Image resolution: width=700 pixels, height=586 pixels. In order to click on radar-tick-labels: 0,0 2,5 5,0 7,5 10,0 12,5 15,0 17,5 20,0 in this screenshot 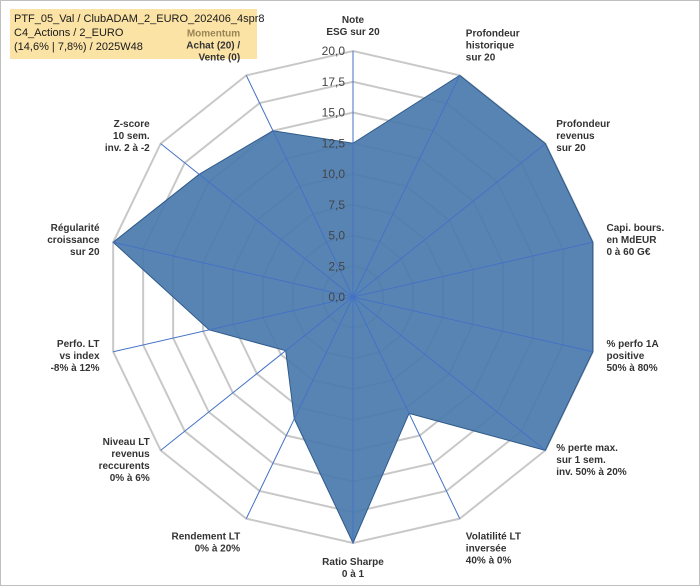, I will do `click(334, 174)`.